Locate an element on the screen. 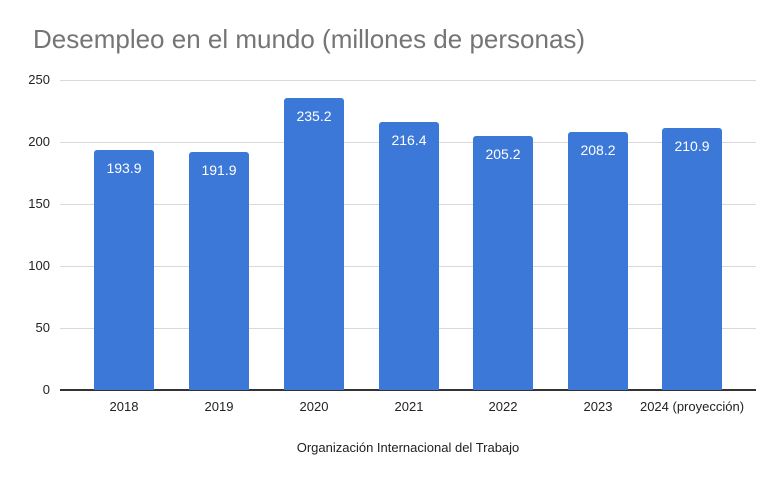 The height and width of the screenshot is (482, 780). bar-2018: 193.9 is located at coordinates (124, 269).